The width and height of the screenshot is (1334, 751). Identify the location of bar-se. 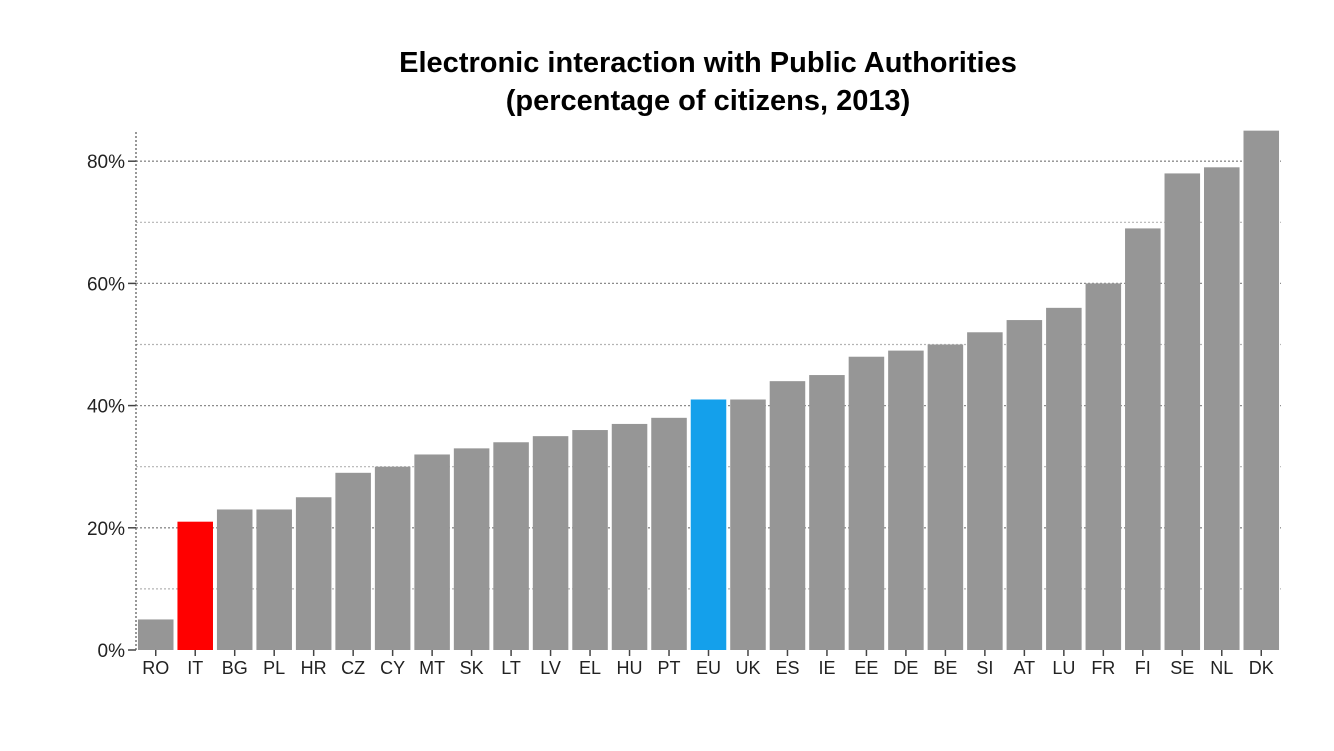
(1182, 412).